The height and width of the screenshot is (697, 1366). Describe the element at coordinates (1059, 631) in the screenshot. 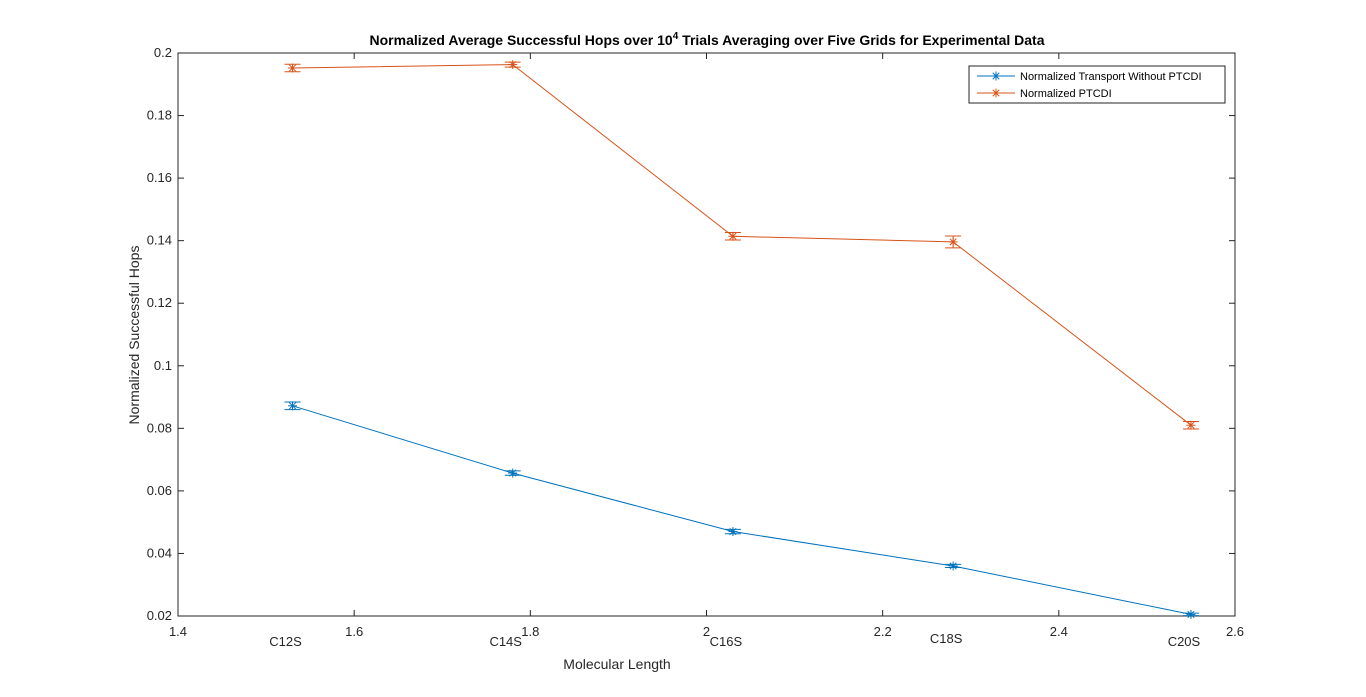

I see `x-tick-label: 2.4` at that location.